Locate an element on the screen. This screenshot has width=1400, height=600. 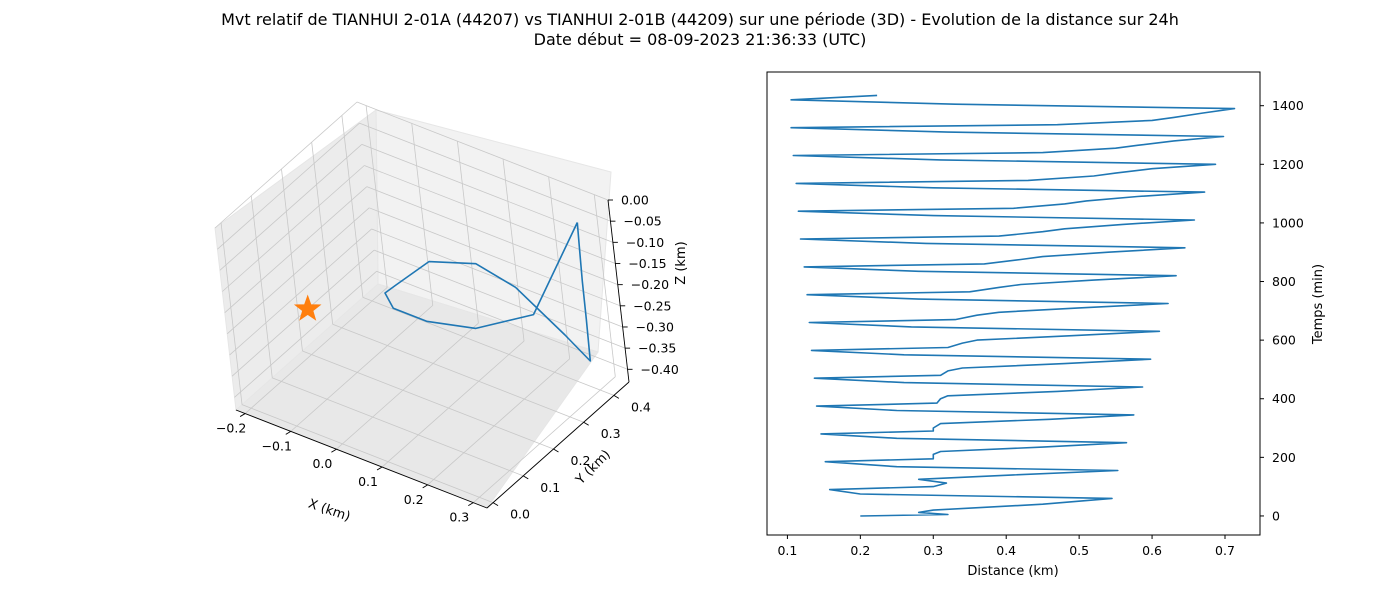
x-tick-label-2d: 0.3 is located at coordinates (933, 550).